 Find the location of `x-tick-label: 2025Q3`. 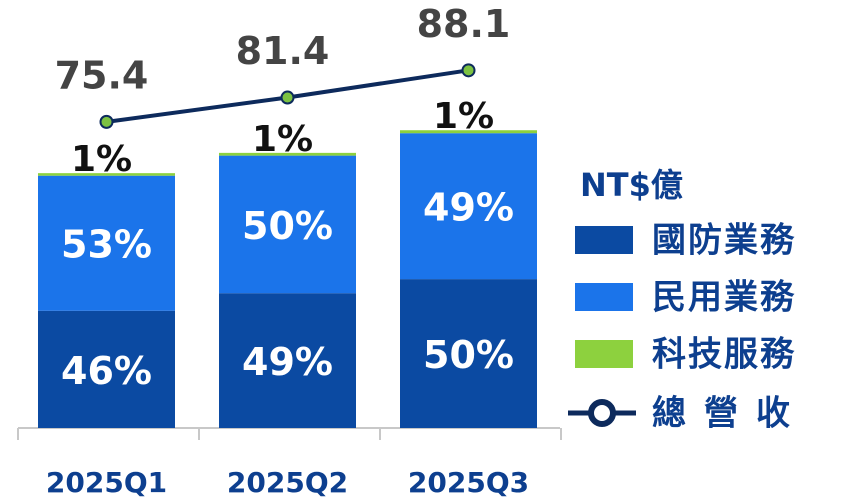

x-tick-label: 2025Q3 is located at coordinates (468, 482).